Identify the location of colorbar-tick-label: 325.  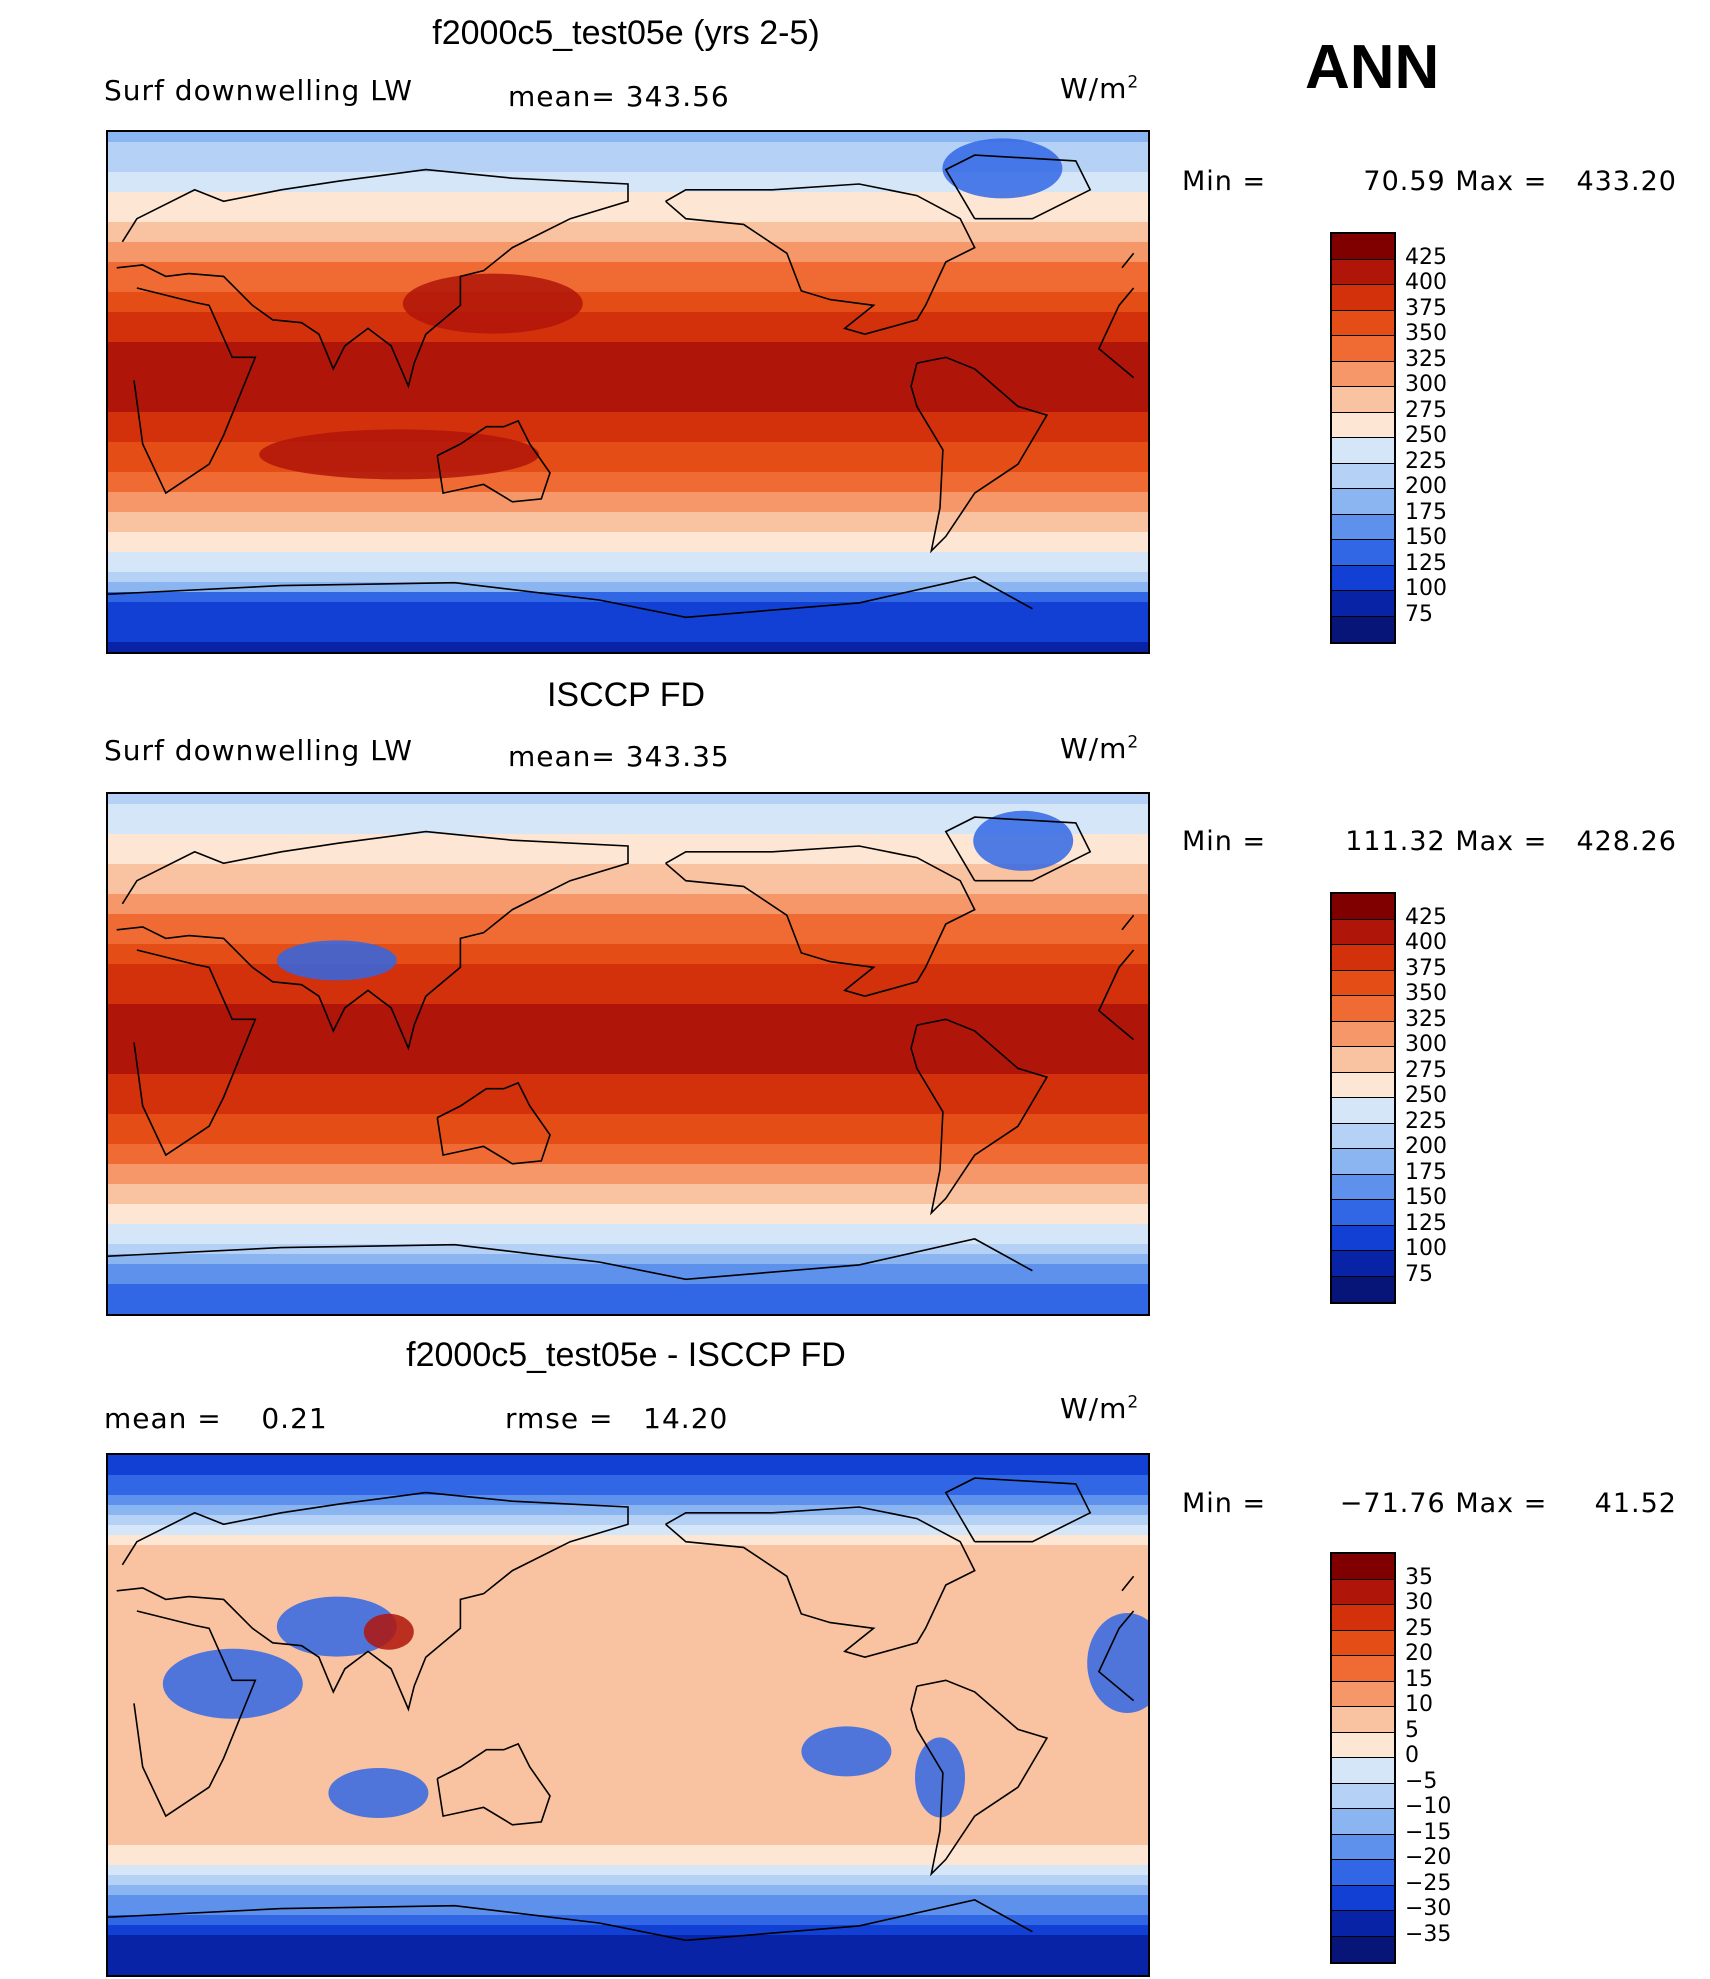
(1426, 359).